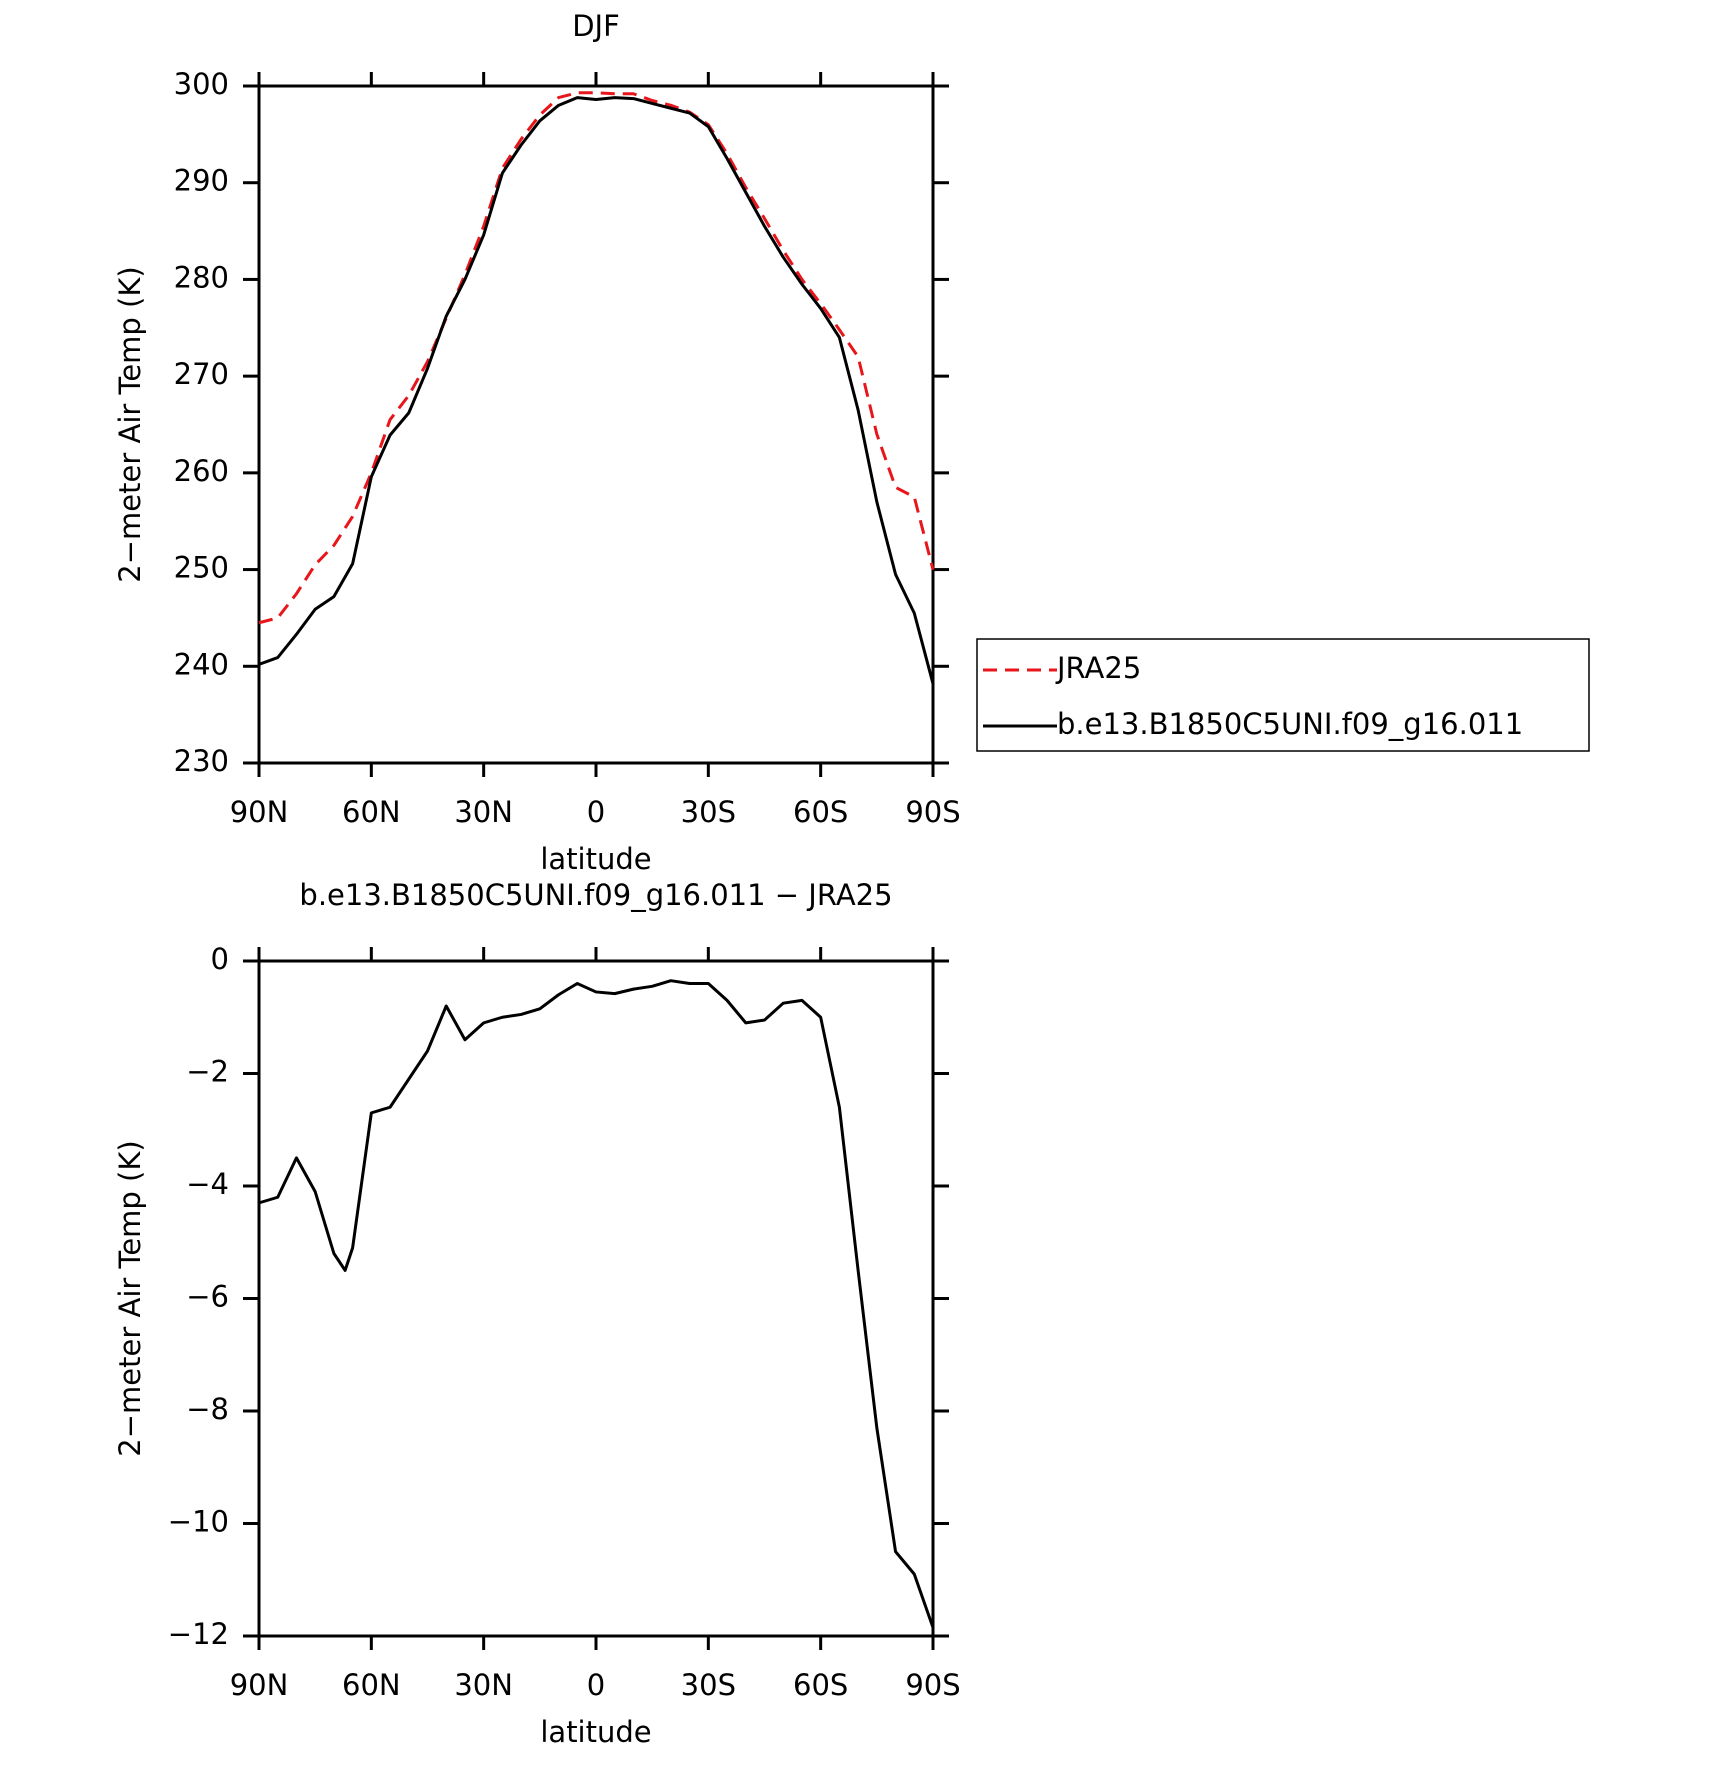  What do you see at coordinates (198, 1634) in the screenshot?
I see `y-tick-label: −12` at bounding box center [198, 1634].